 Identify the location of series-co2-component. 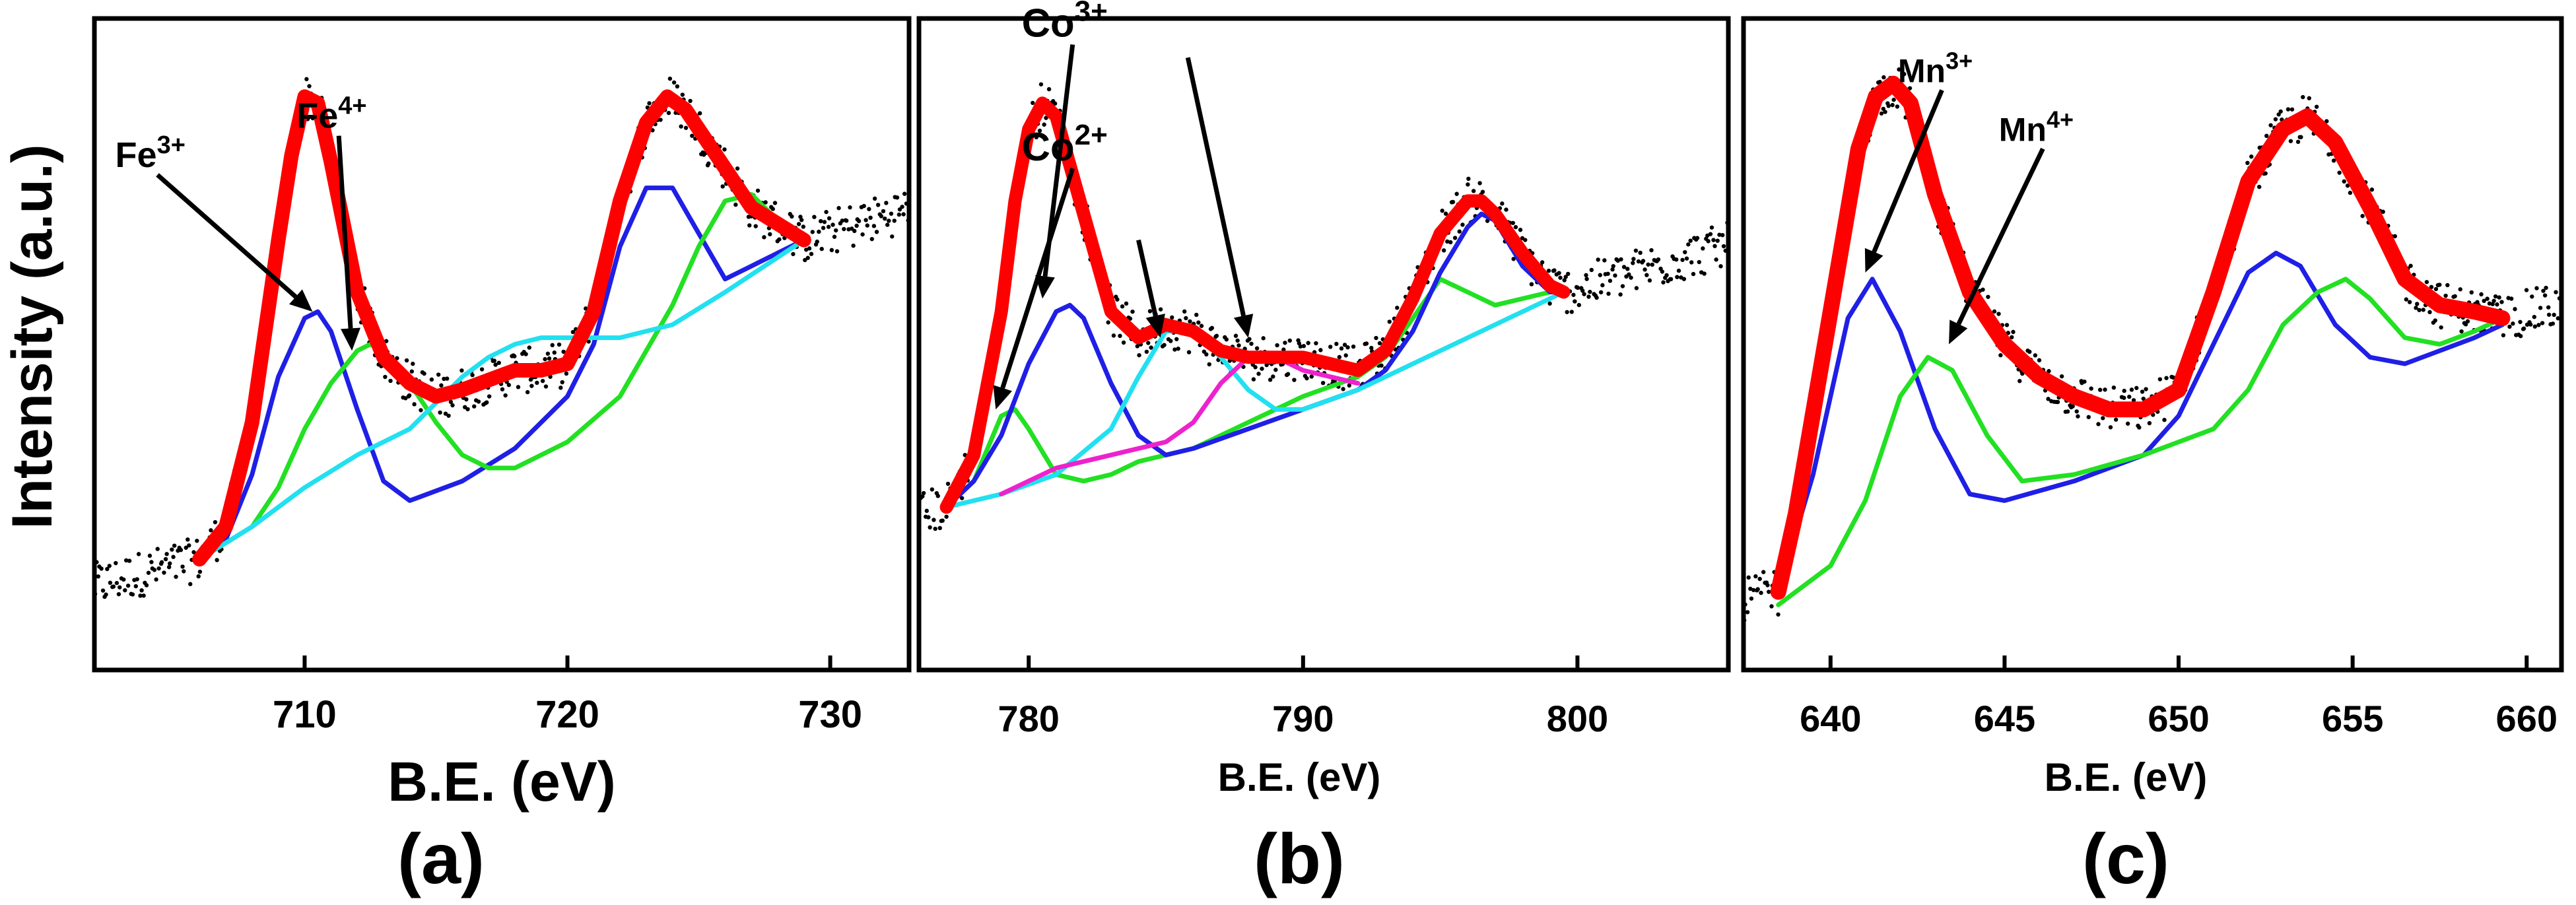
(1255, 393).